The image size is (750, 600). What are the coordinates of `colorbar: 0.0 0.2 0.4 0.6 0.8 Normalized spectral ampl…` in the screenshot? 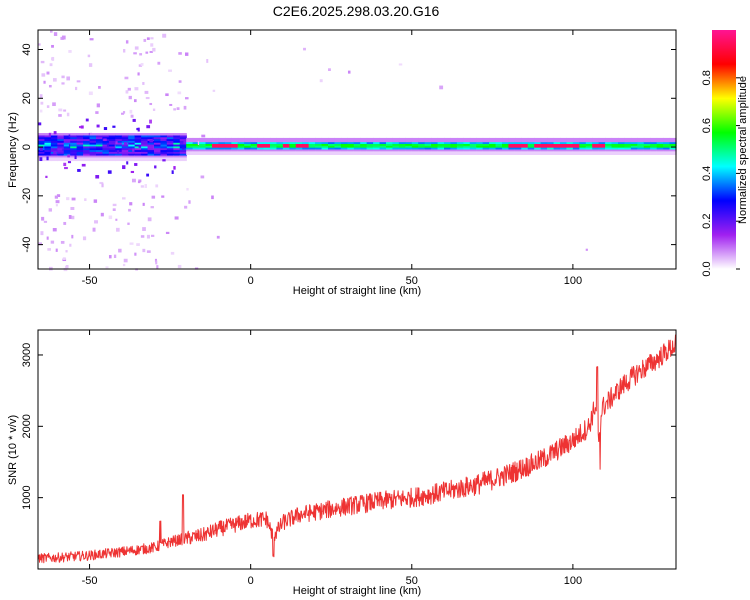 It's located at (725, 153).